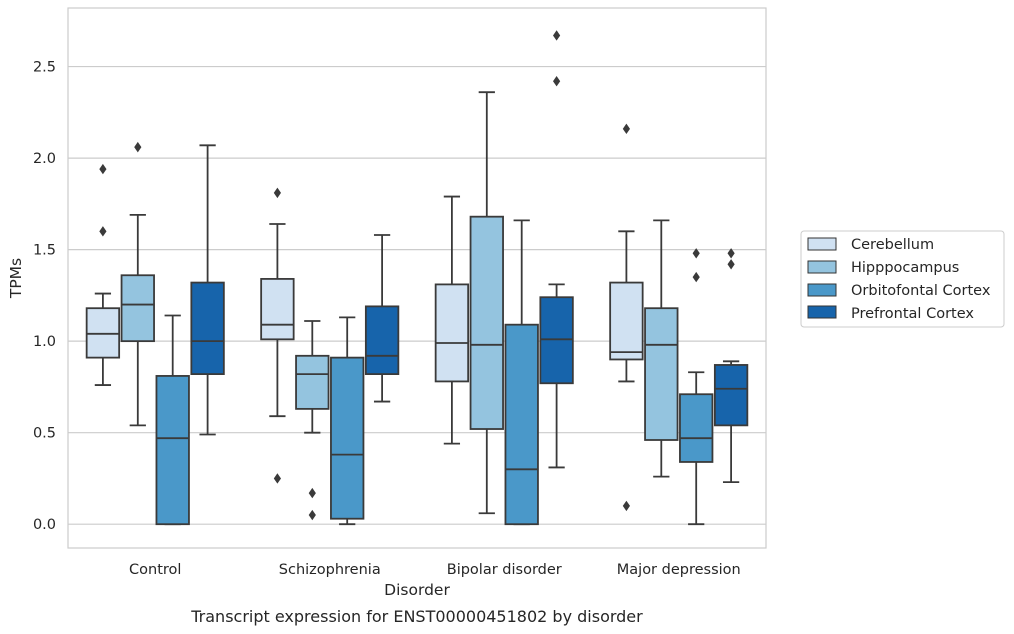 This screenshot has width=1014, height=634. What do you see at coordinates (44, 297) in the screenshot?
I see `y-axis-ticks: 0.0 0.5 1.0 1.5 2.0 2.5` at bounding box center [44, 297].